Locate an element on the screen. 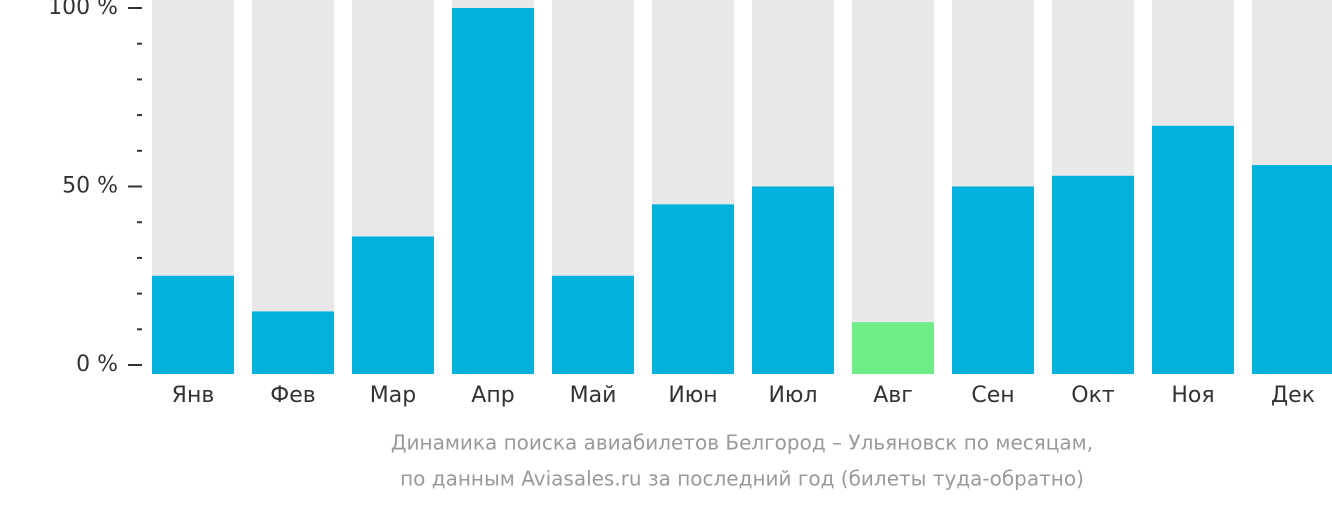  y-tick-label: 50 % is located at coordinates (90, 186).